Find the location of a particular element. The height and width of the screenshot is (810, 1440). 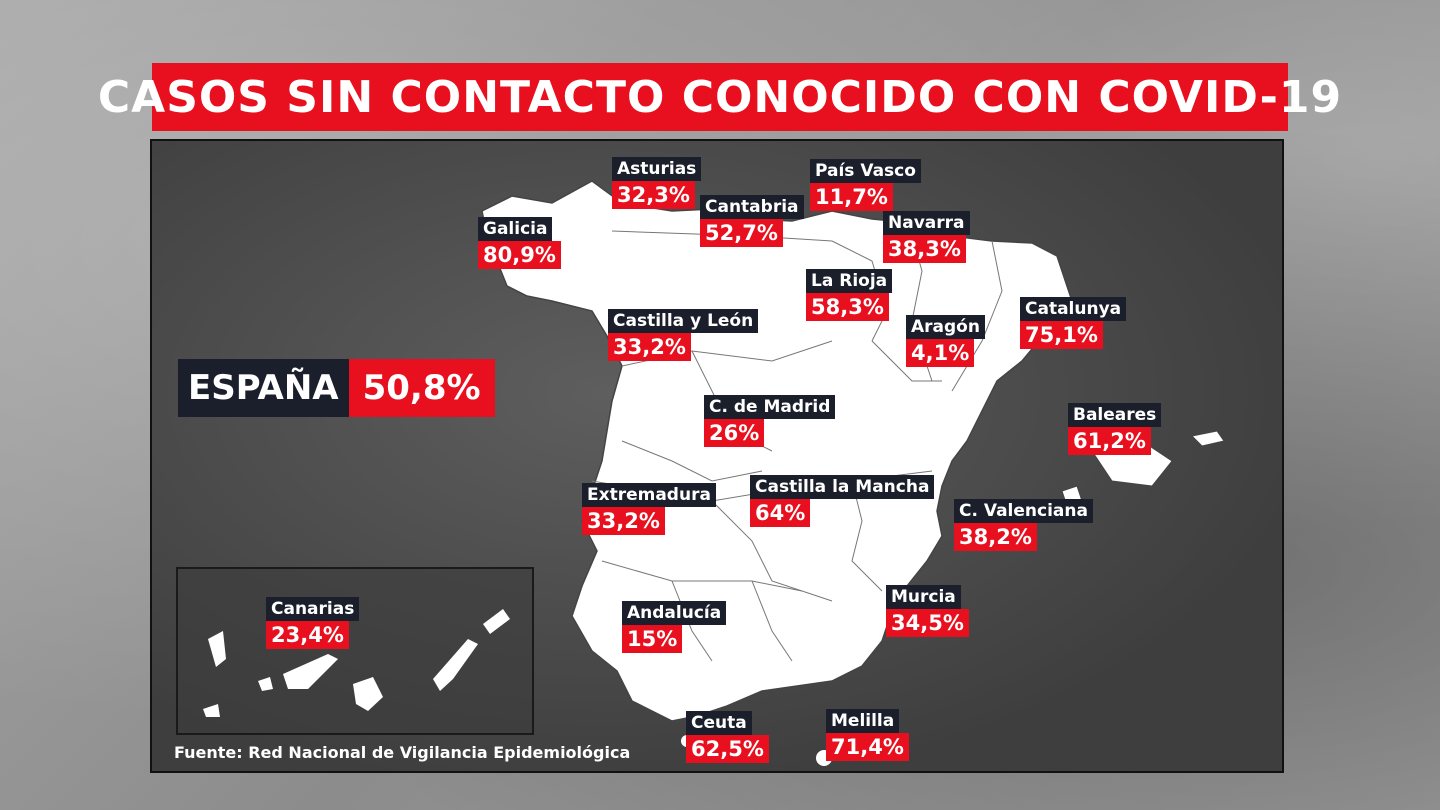

label-melilla: Melilla 71,4% is located at coordinates (867, 735).